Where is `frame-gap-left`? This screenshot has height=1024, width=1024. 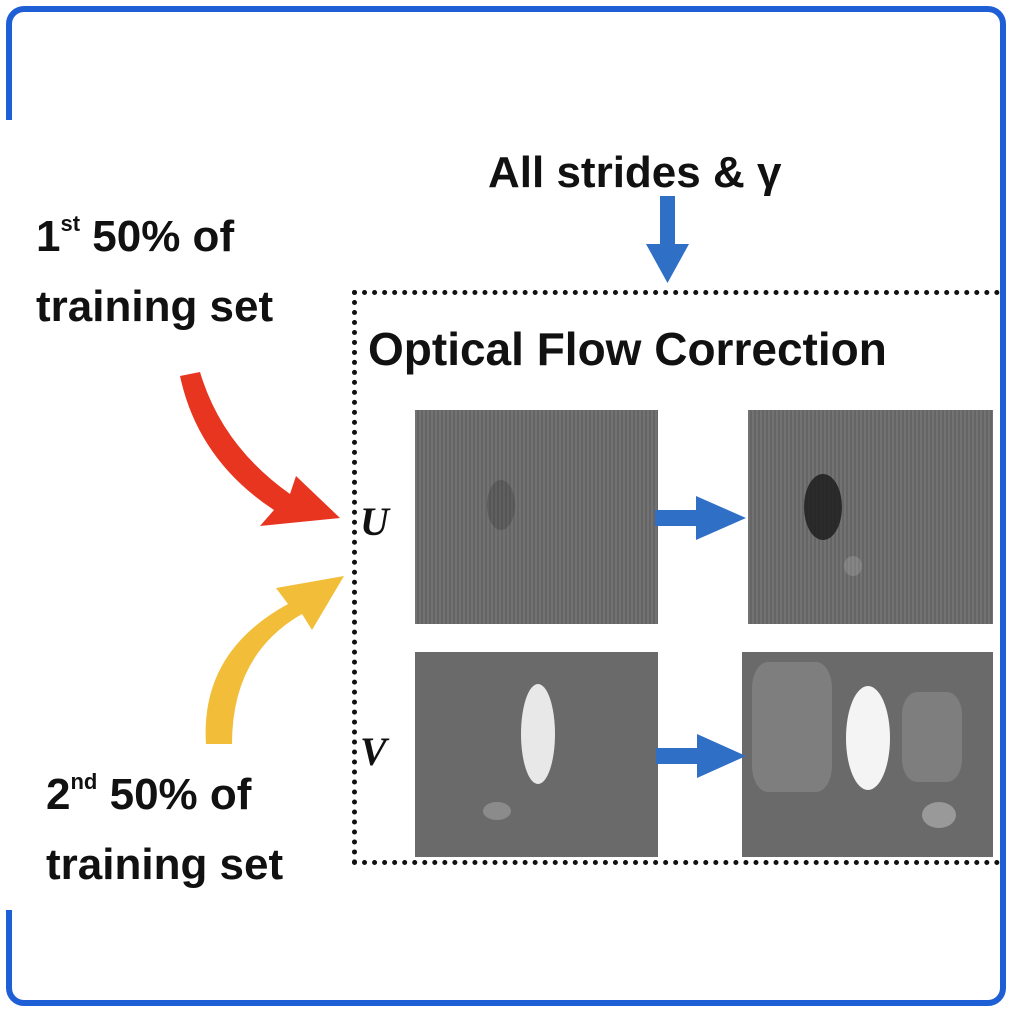 frame-gap-left is located at coordinates (9, 515).